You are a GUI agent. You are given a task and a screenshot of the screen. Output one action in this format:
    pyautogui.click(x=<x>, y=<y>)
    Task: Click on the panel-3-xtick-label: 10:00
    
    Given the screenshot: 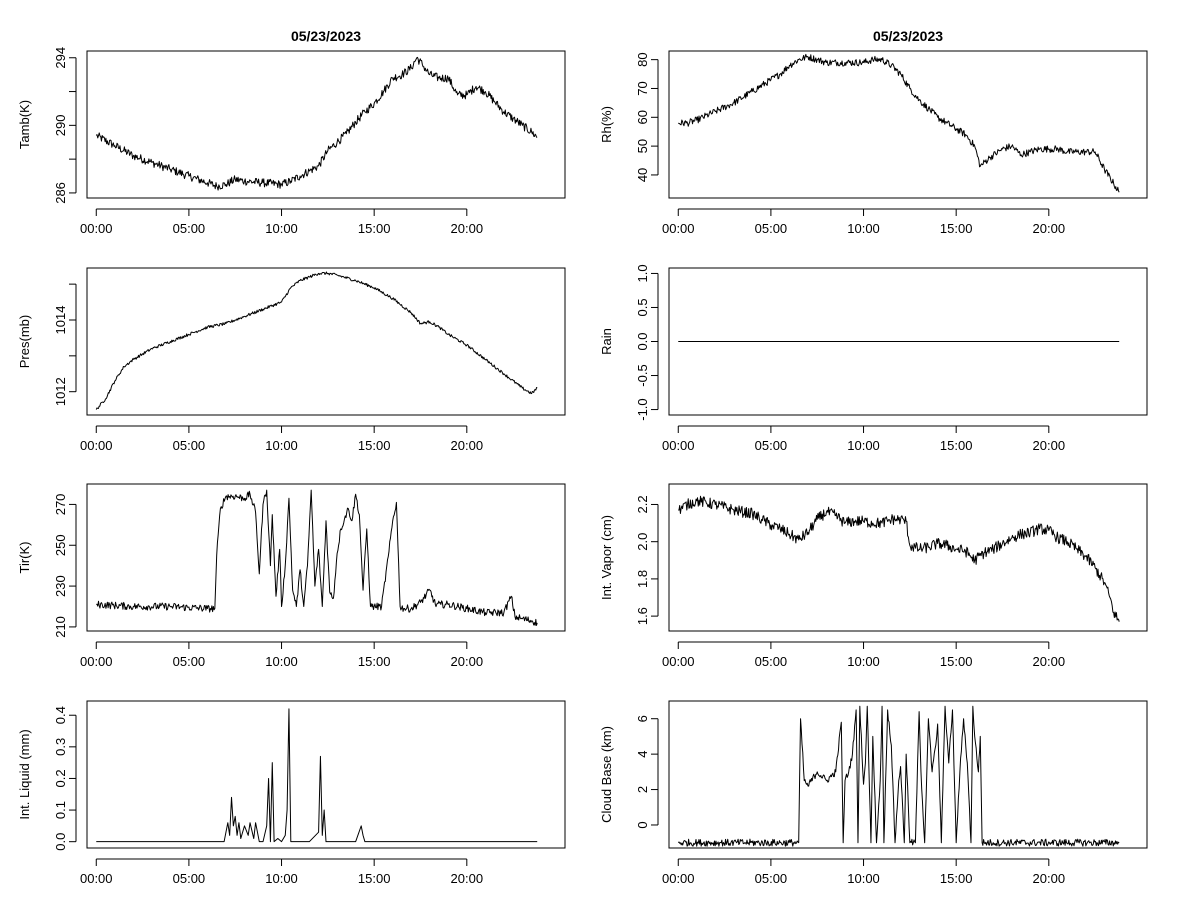 What is the action you would take?
    pyautogui.click(x=863, y=445)
    